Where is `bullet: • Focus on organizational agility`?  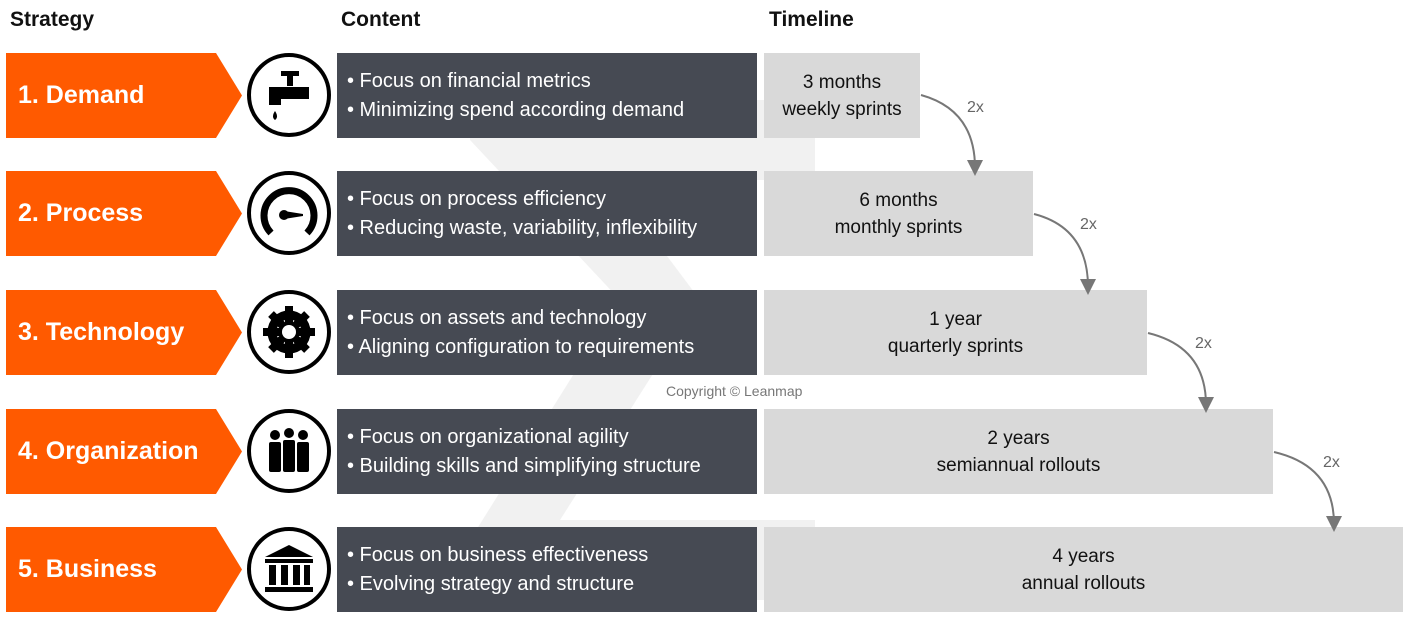
bullet: • Focus on organizational agility is located at coordinates (488, 437).